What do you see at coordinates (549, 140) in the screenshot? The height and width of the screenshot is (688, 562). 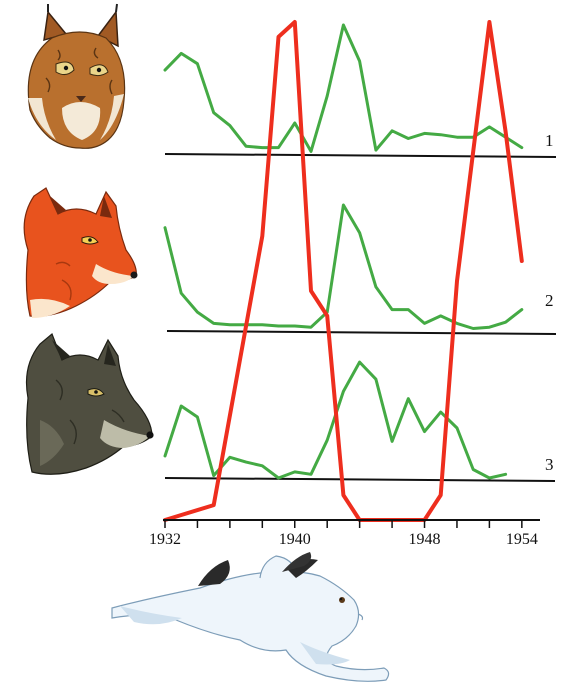 I see `row-label-1: 1` at bounding box center [549, 140].